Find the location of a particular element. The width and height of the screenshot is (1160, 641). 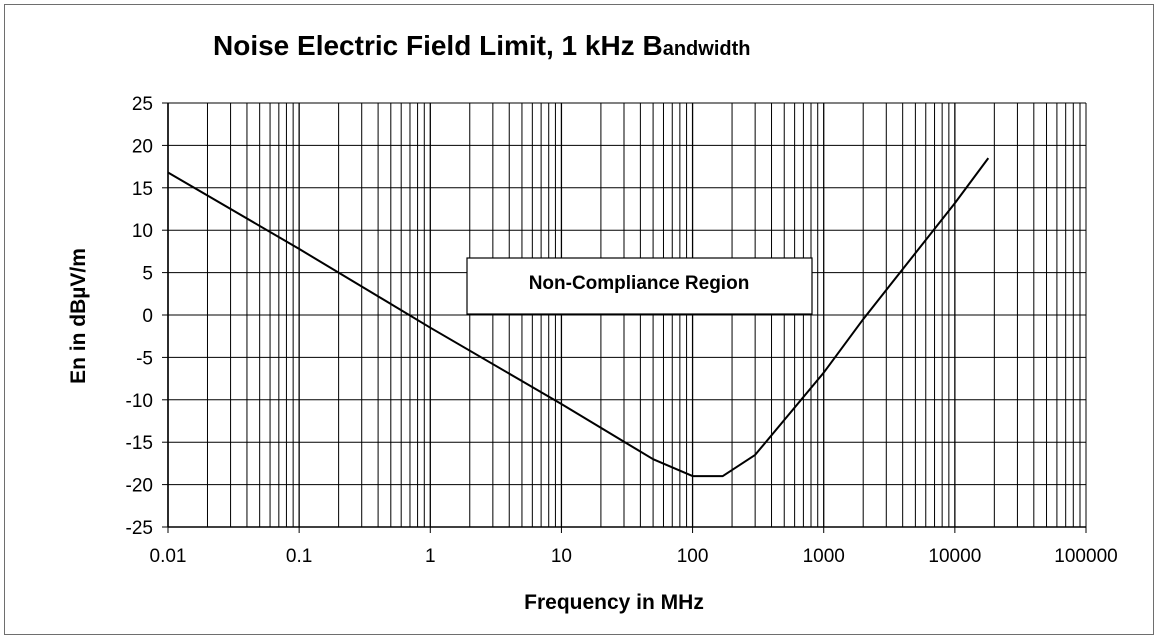

y-tick-label: -15 is located at coordinates (139, 443).